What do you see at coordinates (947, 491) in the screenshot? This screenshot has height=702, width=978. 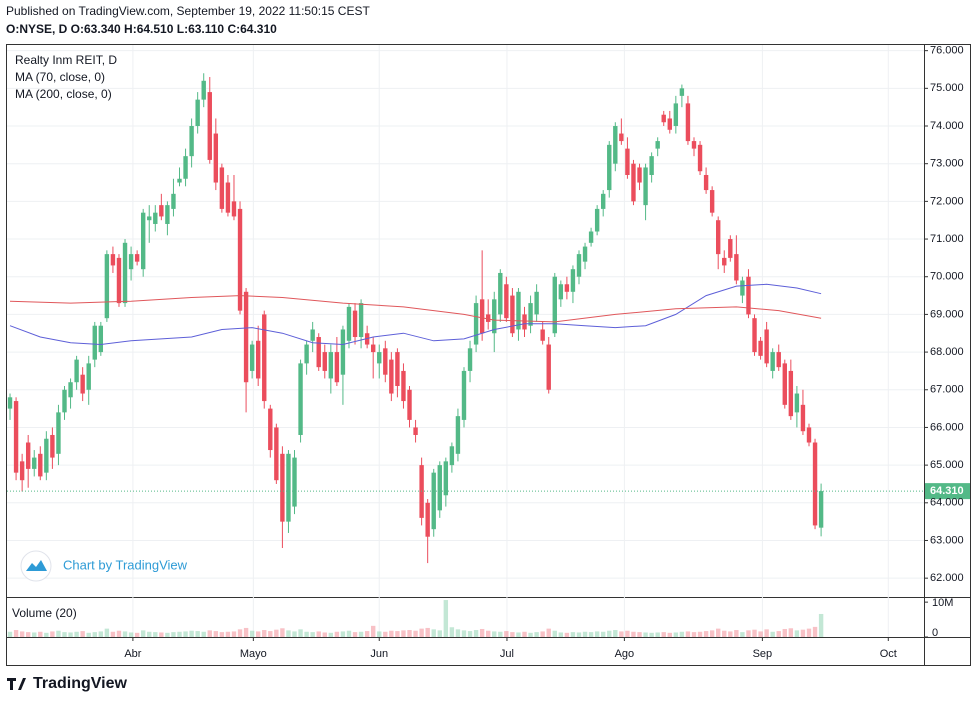 I see `last-price-label: 64.310` at bounding box center [947, 491].